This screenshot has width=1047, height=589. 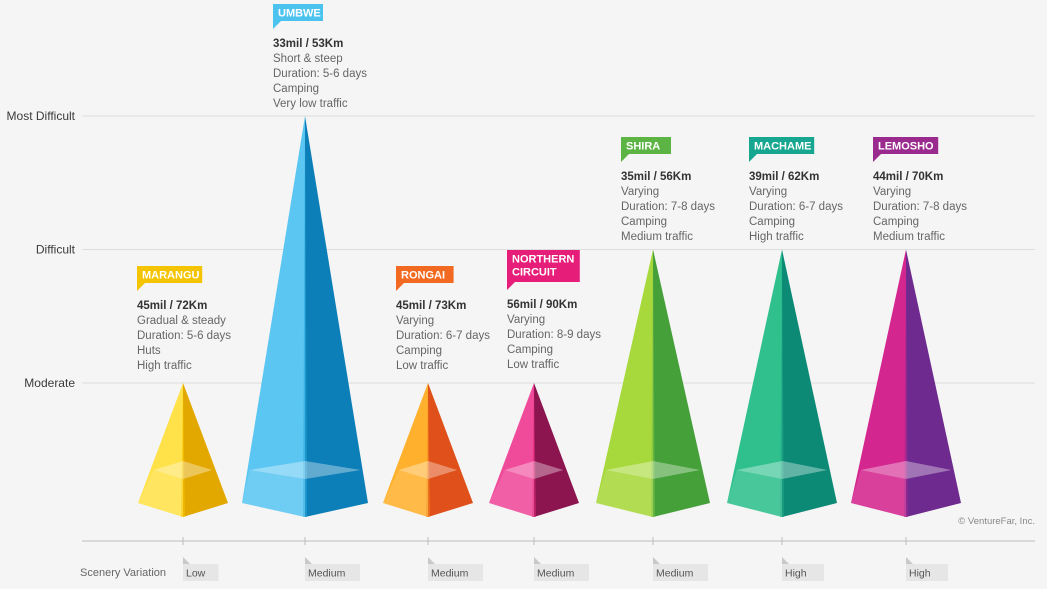 I want to click on route-name-tag: SHIRA, so click(x=646, y=149).